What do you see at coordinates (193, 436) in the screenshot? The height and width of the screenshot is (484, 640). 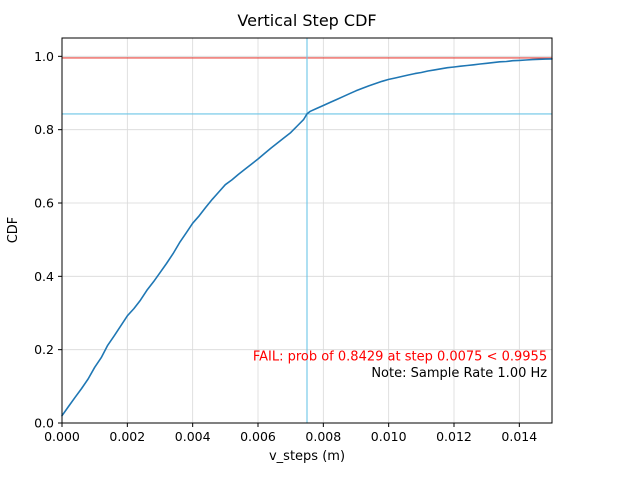 I see `x-tick-label: 0.004` at bounding box center [193, 436].